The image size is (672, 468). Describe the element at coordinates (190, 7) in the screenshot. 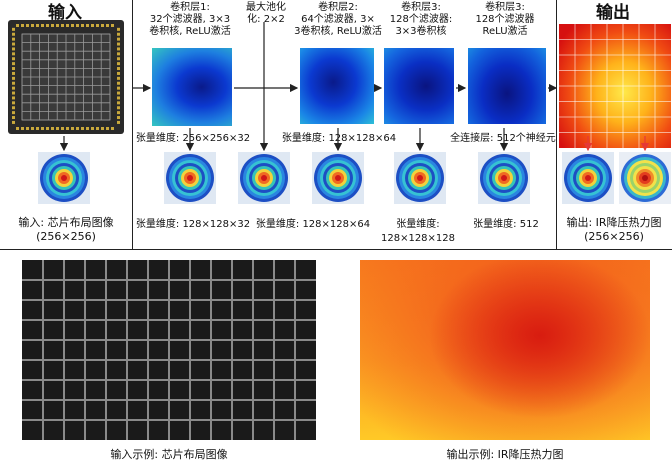

I see `conv1-label-1: 卷积层1:` at that location.